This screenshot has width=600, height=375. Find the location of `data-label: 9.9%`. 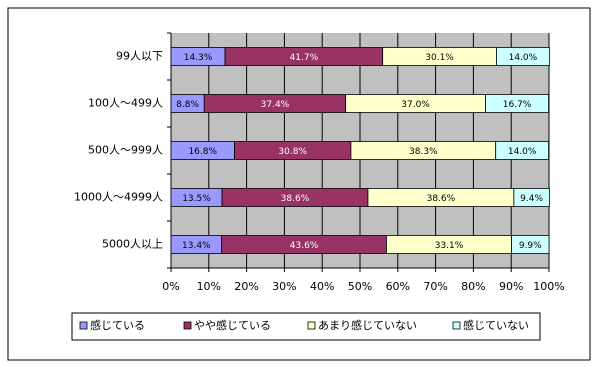

data-label: 9.9% is located at coordinates (530, 246).